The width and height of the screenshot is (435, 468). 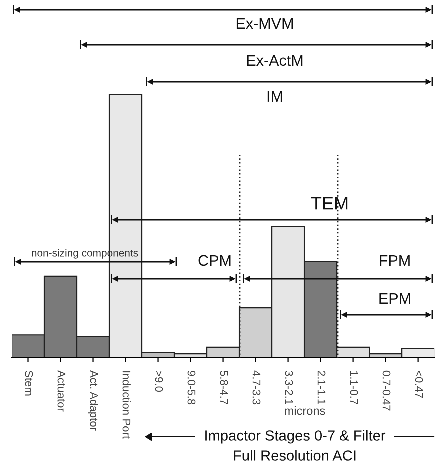 I want to click on text: Ex-MVM, so click(x=265, y=23).